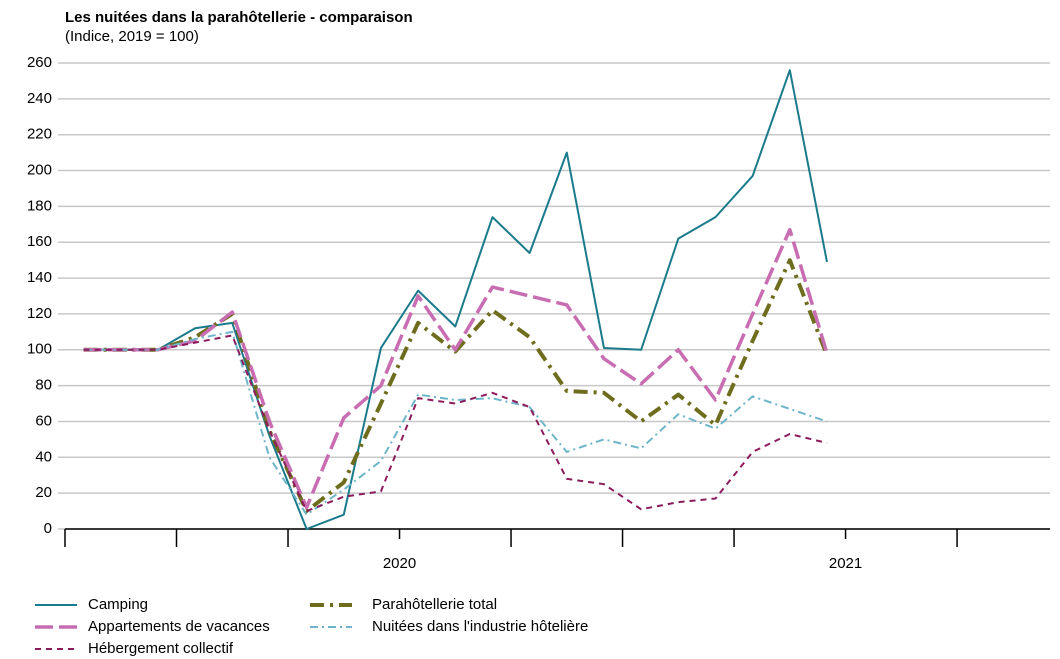 This screenshot has width=1060, height=659. What do you see at coordinates (132, 36) in the screenshot?
I see `chart-subtitle: (Indice, 2019 = 100)` at bounding box center [132, 36].